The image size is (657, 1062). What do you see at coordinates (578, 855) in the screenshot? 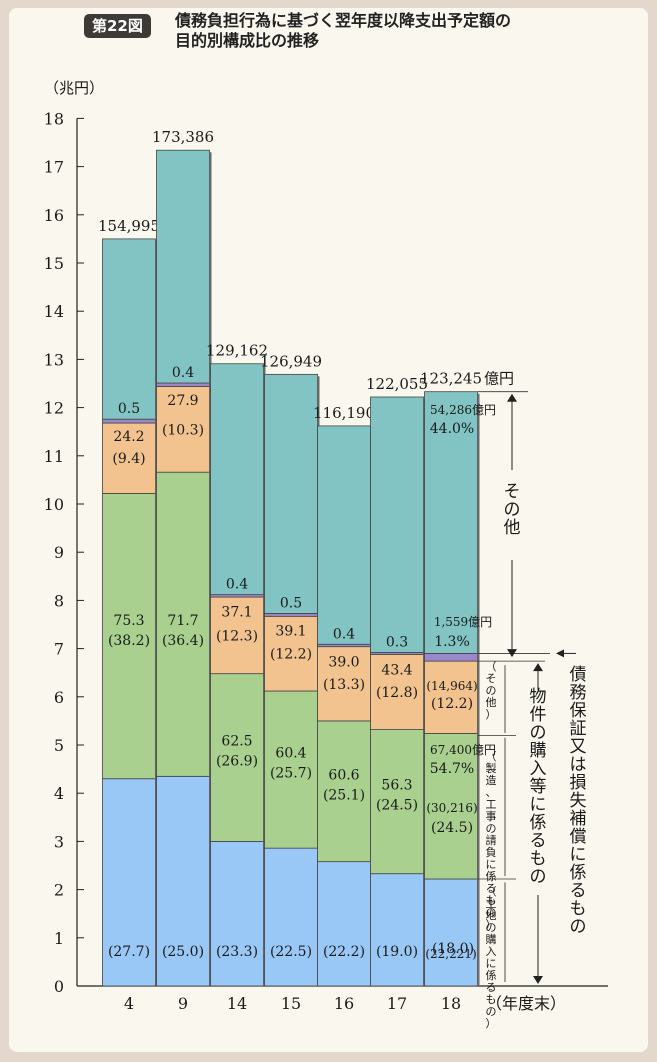
I see `annotation-guarantee: に` at bounding box center [578, 855].